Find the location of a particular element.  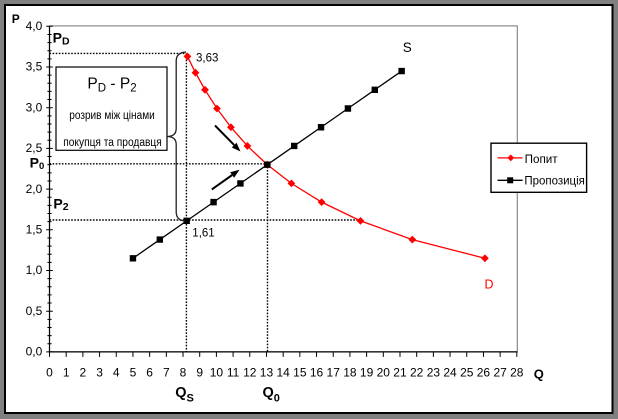

svg-text: 6 is located at coordinates (149, 373).